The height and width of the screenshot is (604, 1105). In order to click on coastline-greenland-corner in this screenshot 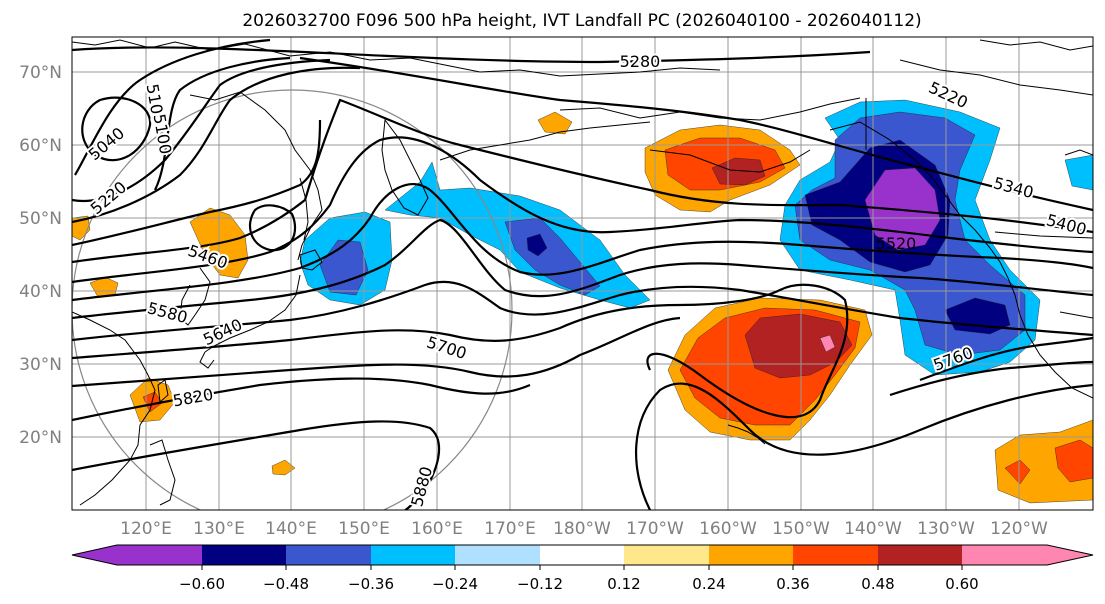, I will do `click(1078, 152)`.